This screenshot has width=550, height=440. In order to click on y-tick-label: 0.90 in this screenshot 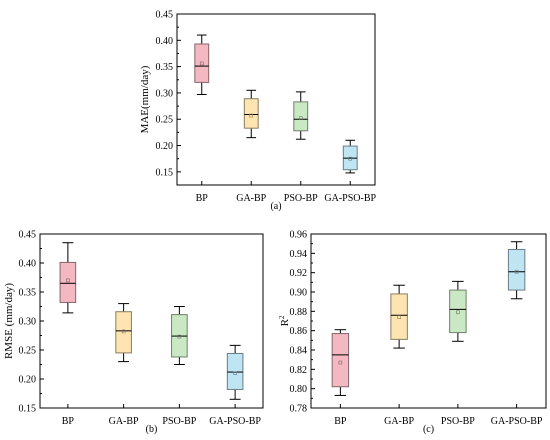, I will do `click(299, 293)`.